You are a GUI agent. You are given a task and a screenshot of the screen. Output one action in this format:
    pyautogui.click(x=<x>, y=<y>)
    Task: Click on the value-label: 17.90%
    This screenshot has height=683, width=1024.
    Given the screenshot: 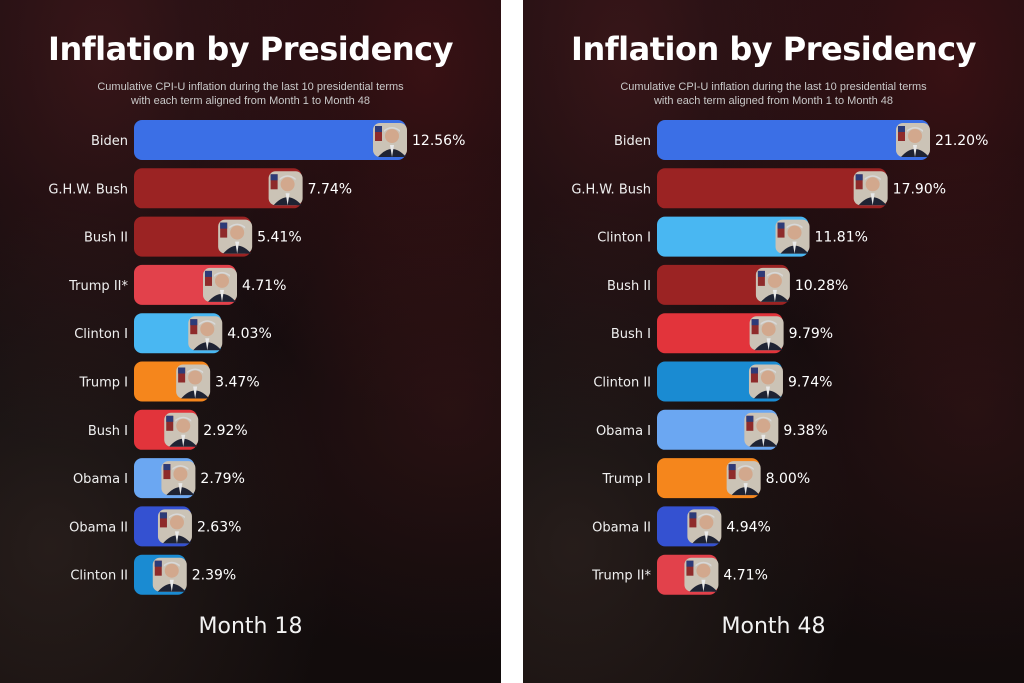 What is the action you would take?
    pyautogui.click(x=919, y=189)
    